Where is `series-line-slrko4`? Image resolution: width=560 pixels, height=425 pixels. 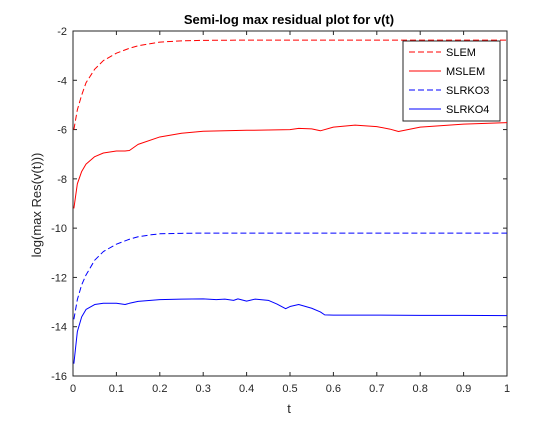 series-line-slrko4 is located at coordinates (290, 331).